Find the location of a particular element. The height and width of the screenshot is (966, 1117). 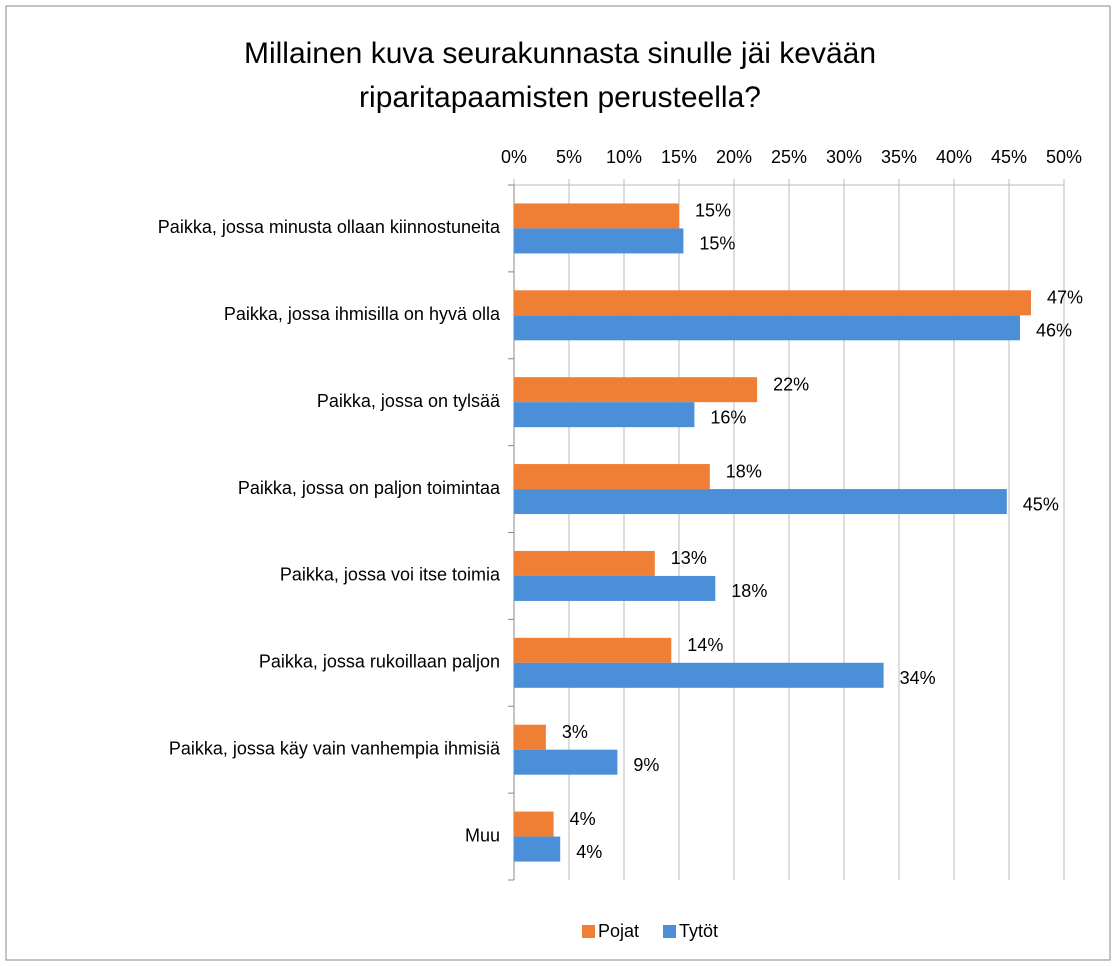

y-tick-label: Paikka, jossa ihmisilla on hyvä olla is located at coordinates (362, 314).